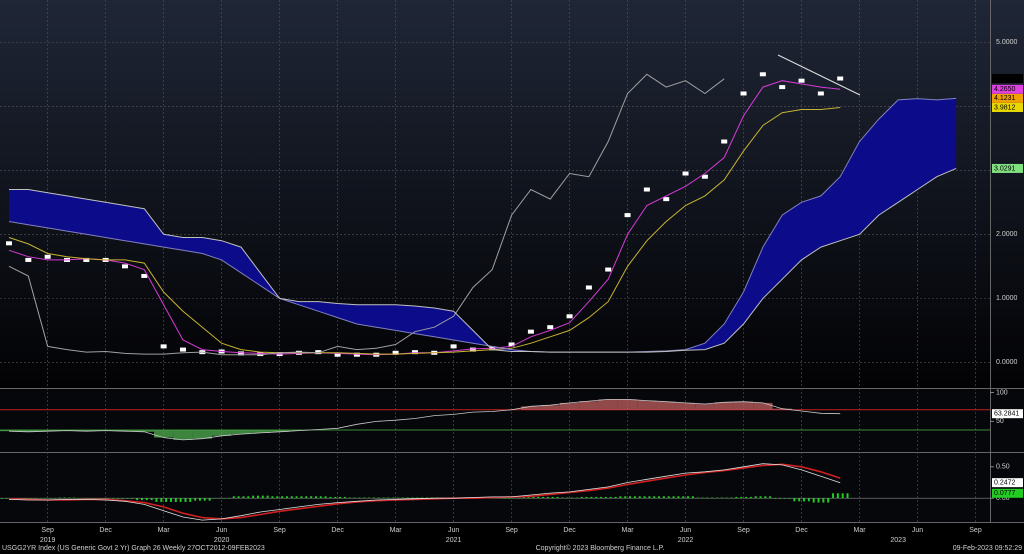 Image resolution: width=1024 pixels, height=554 pixels. I want to click on y-tick-label: 100, so click(1002, 392).